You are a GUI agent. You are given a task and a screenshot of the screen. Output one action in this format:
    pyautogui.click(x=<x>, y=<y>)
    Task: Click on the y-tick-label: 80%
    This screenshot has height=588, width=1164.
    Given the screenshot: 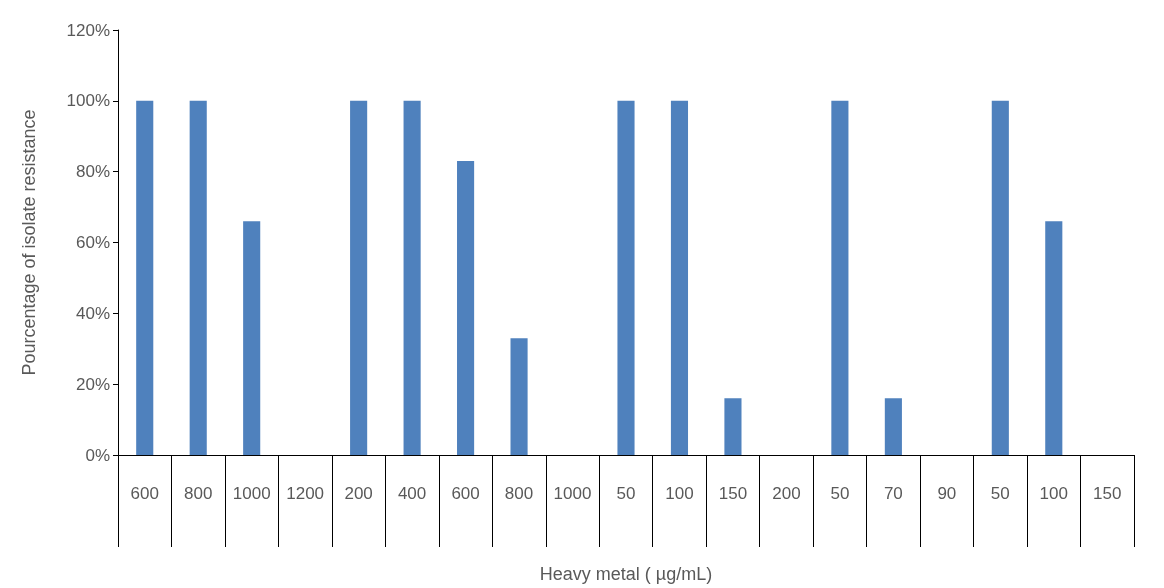 What is the action you would take?
    pyautogui.click(x=92, y=172)
    